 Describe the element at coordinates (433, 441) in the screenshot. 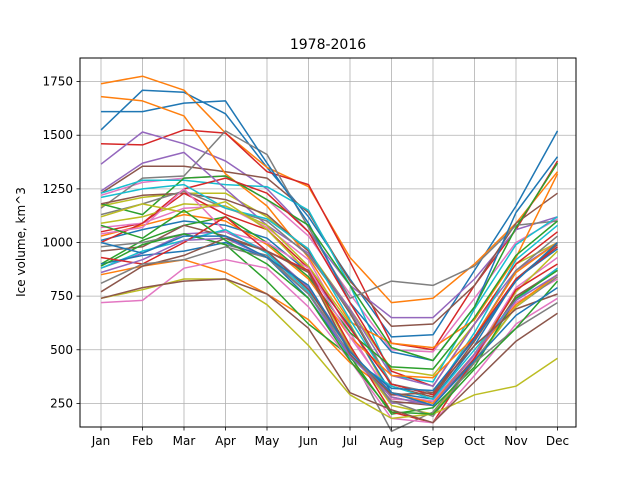

I see `x-tick-label: Sep` at that location.